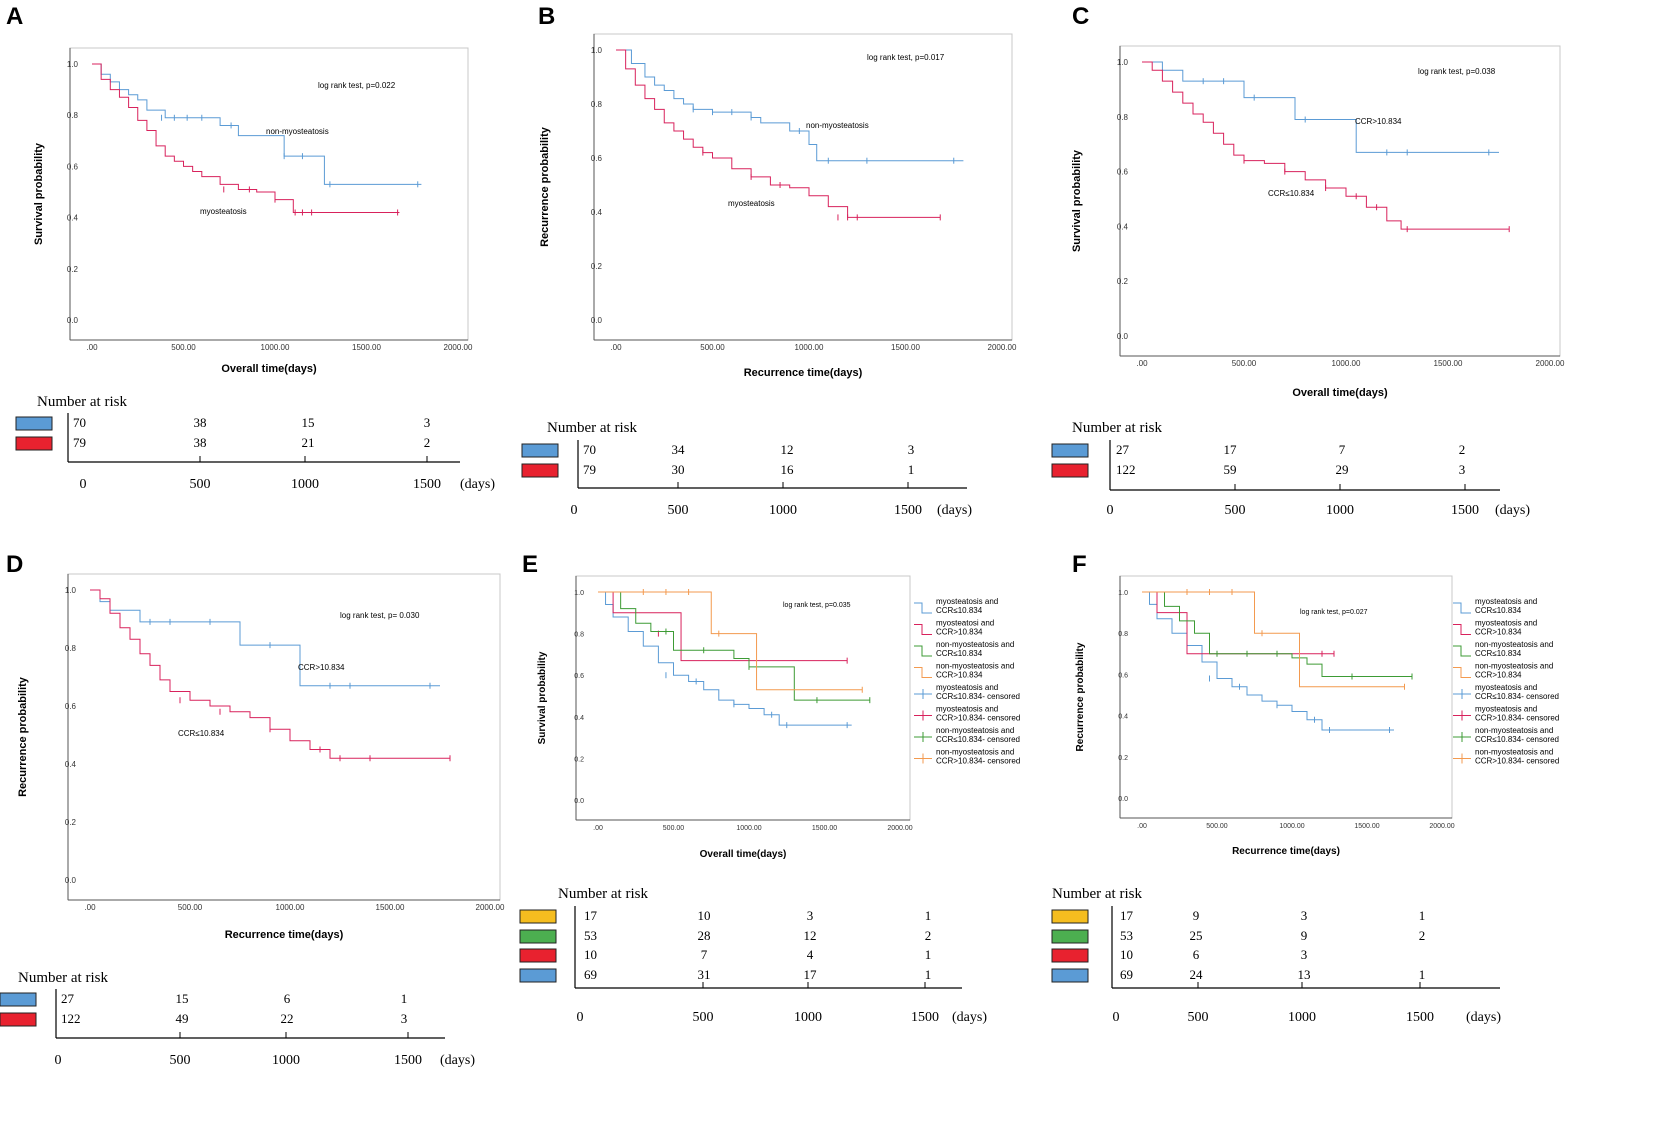  What do you see at coordinates (23, 736) in the screenshot?
I see `y-axis-label: Recurrence probability` at bounding box center [23, 736].